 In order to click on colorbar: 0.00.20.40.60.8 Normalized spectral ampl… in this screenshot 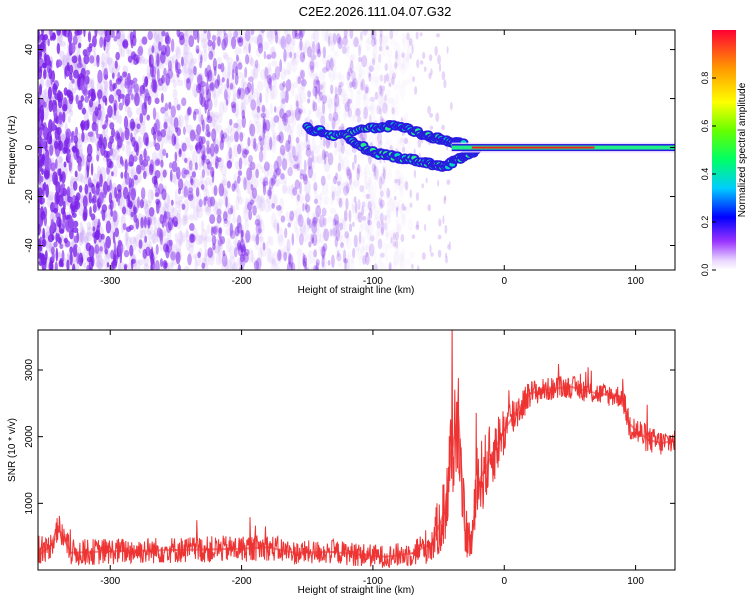, I will do `click(724, 153)`.